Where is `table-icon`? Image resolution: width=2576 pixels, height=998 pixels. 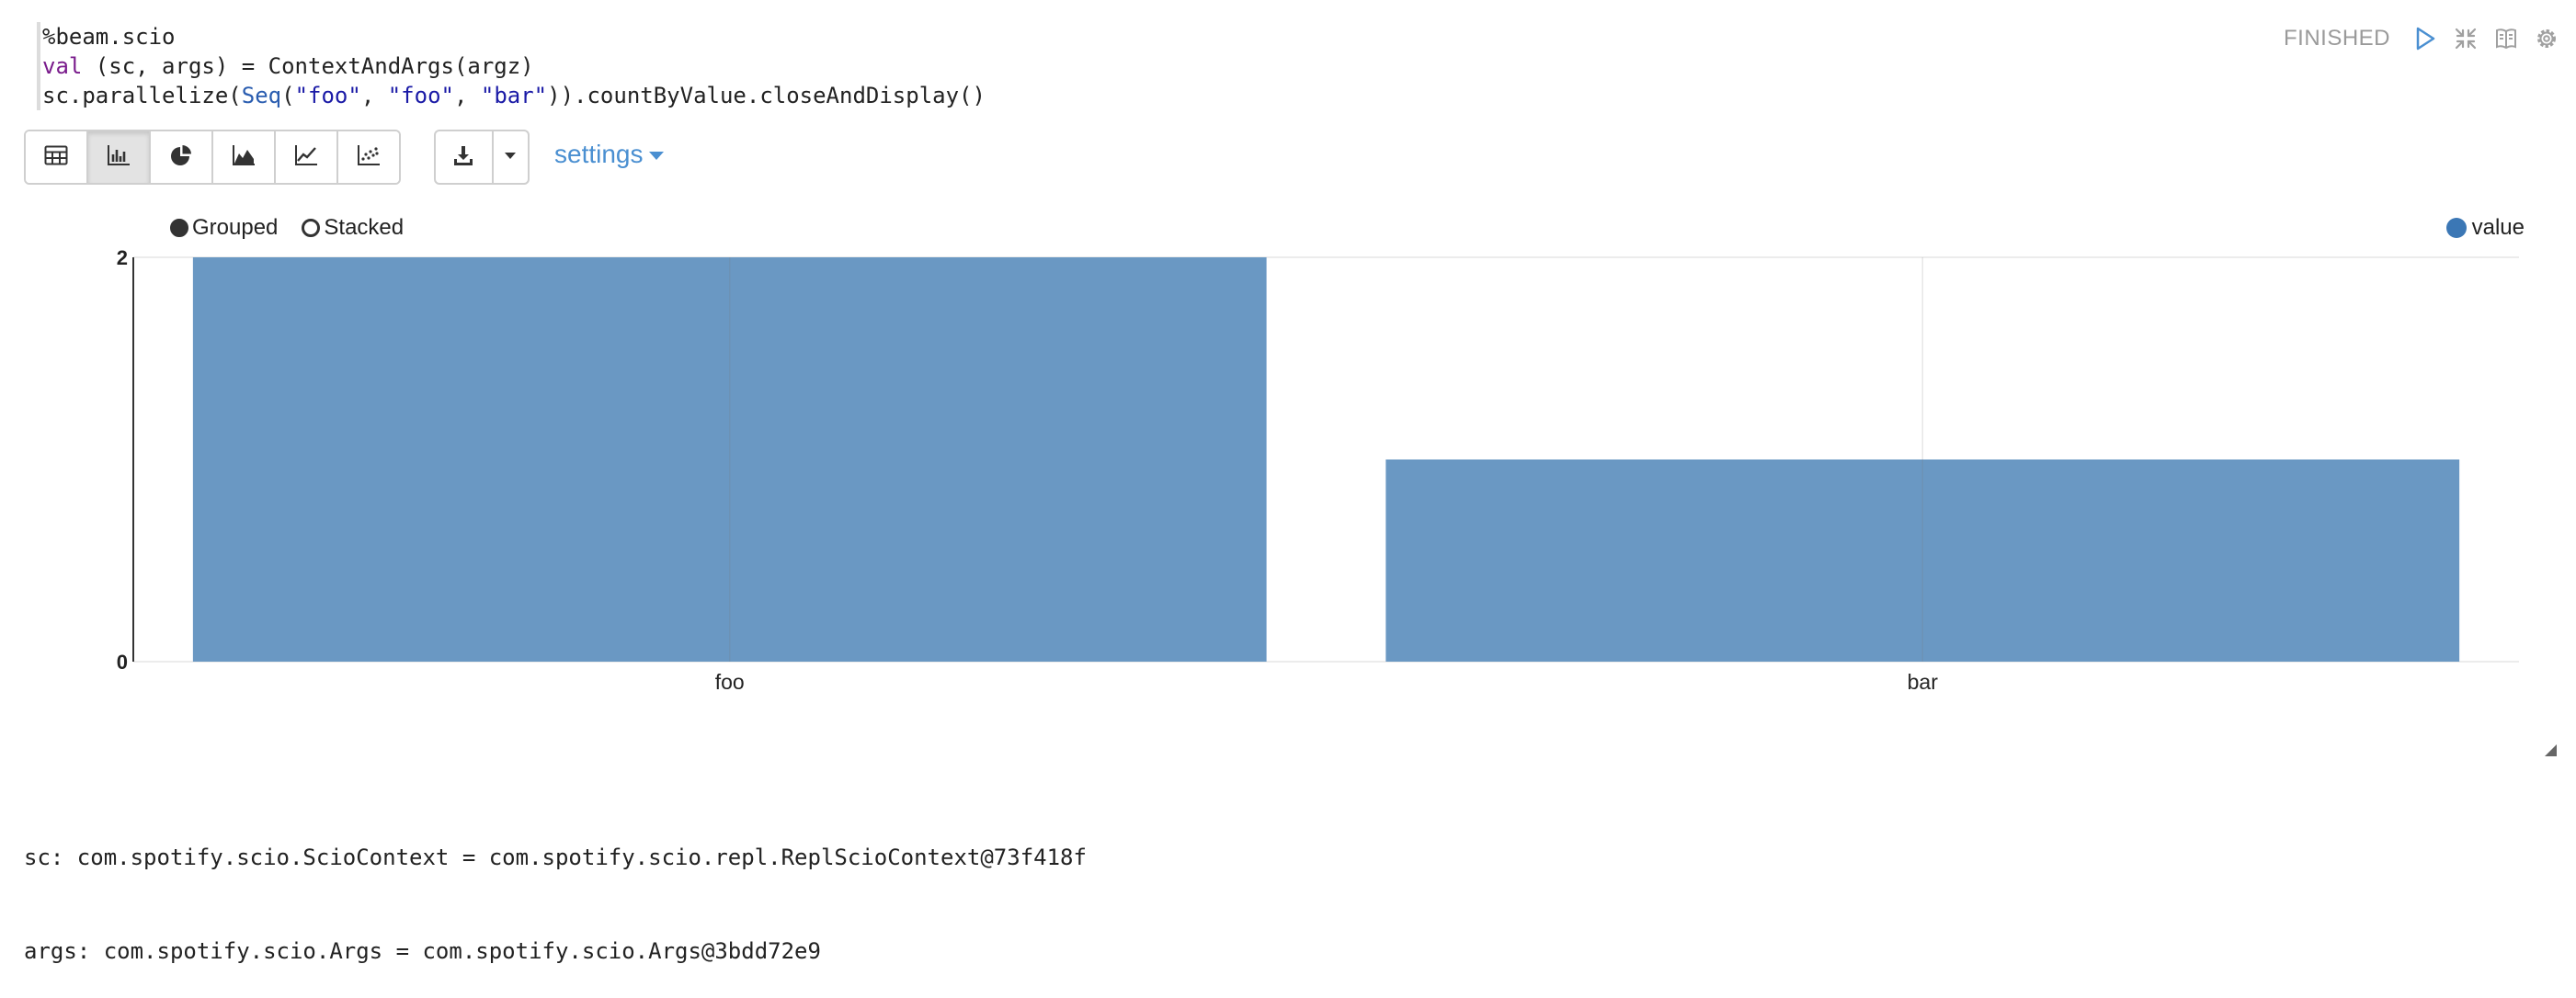
table-icon is located at coordinates (56, 157).